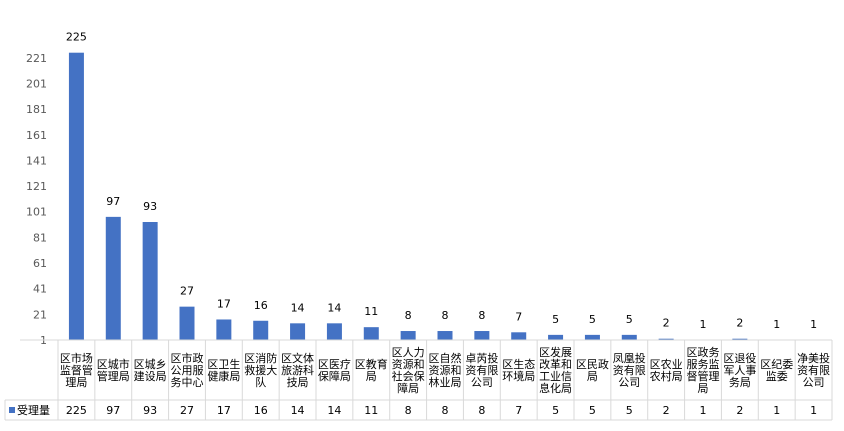 This screenshot has width=844, height=431. What do you see at coordinates (187, 291) in the screenshot?
I see `data-label: 27` at bounding box center [187, 291].